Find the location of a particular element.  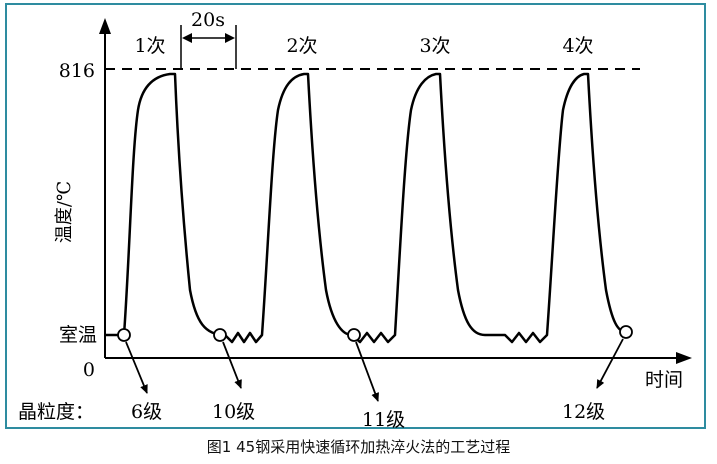

x-axis-title: 时间 is located at coordinates (664, 380).